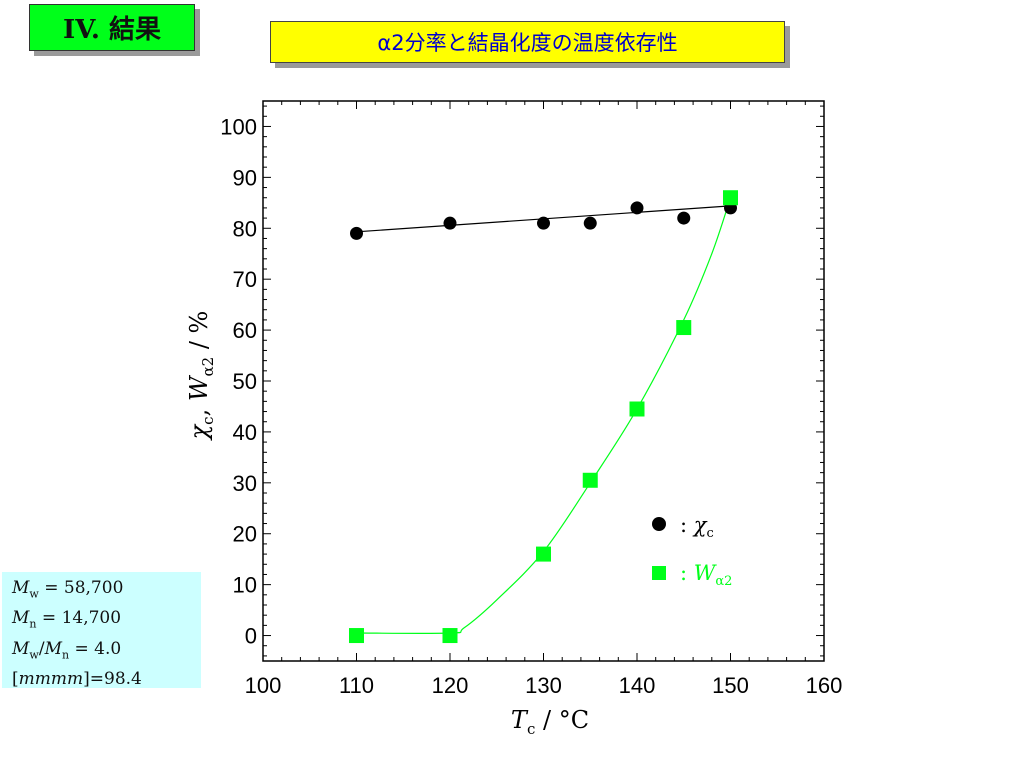 Image resolution: width=1024 pixels, height=768 pixels. What do you see at coordinates (34, 655) in the screenshot?
I see `info-ratio-num-sub: w` at bounding box center [34, 655].